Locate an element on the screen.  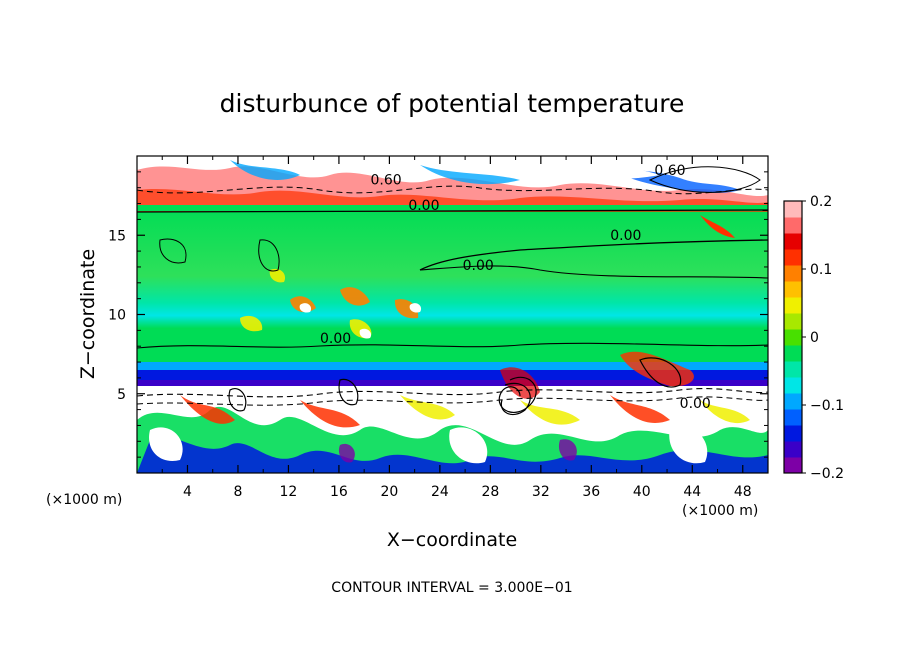
colorbar-tick-label: −0.1 is located at coordinates (827, 406).